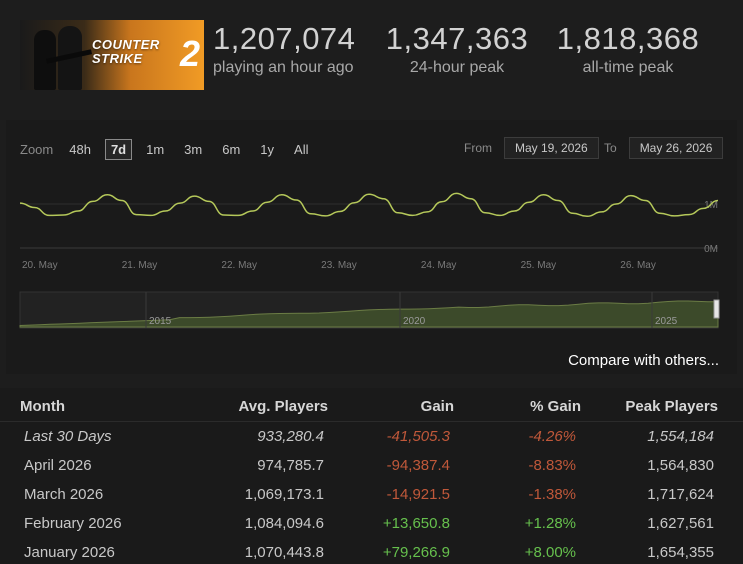 This screenshot has width=743, height=564. I want to click on stat-label: 24-hour peak, so click(457, 67).